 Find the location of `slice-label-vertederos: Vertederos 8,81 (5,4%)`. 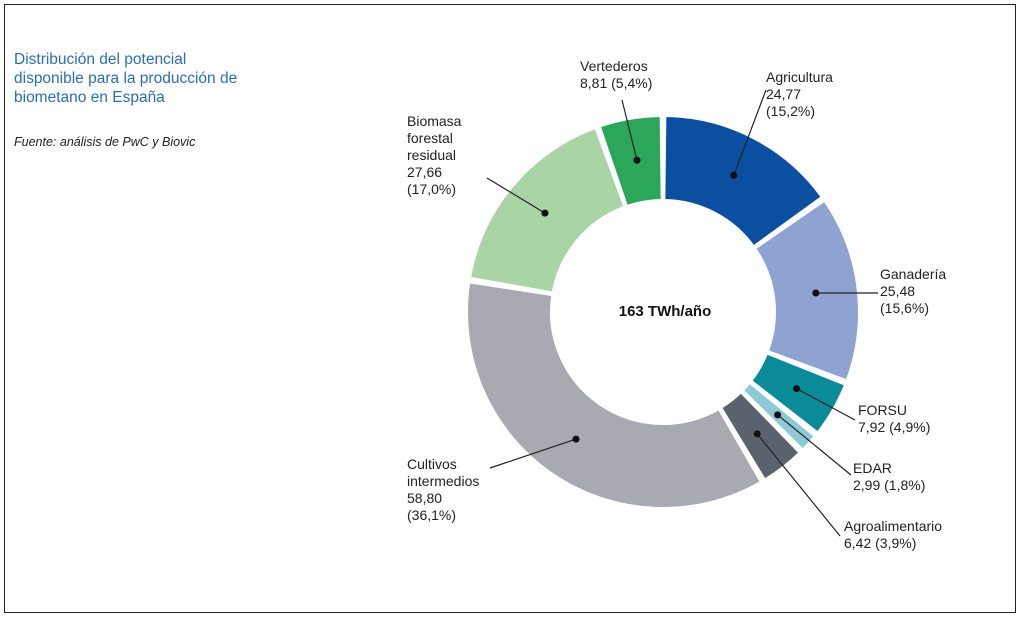

slice-label-vertederos: Vertederos 8,81 (5,4%) is located at coordinates (616, 75).